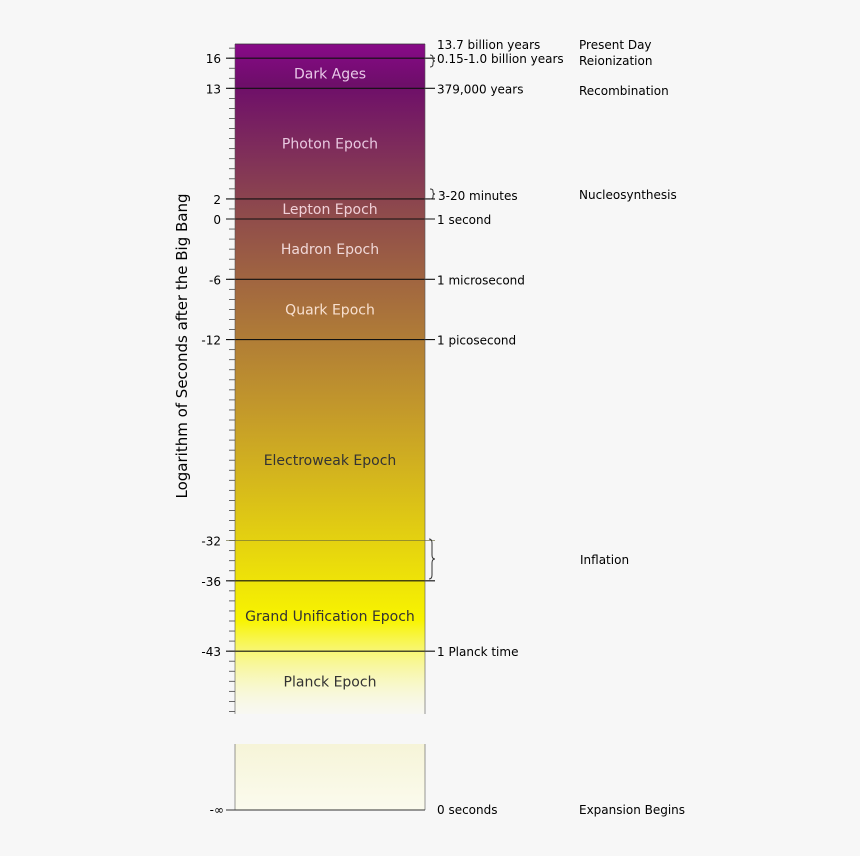 The height and width of the screenshot is (856, 860). Describe the element at coordinates (632, 810) in the screenshot. I see `event-expansion-begins: Expansion Begins` at that location.